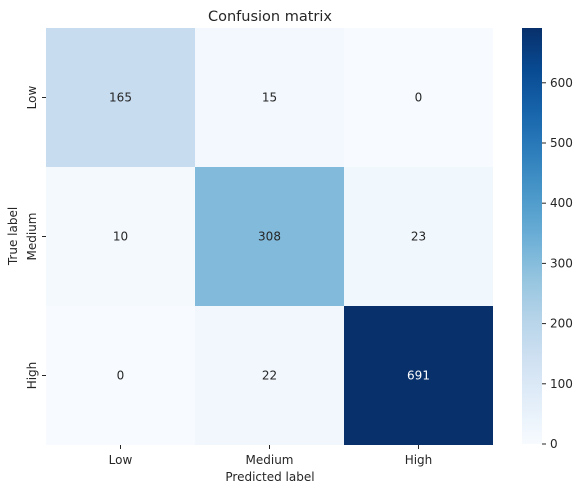 This screenshot has width=584, height=492. Describe the element at coordinates (419, 460) in the screenshot. I see `x-tick-label: High` at that location.